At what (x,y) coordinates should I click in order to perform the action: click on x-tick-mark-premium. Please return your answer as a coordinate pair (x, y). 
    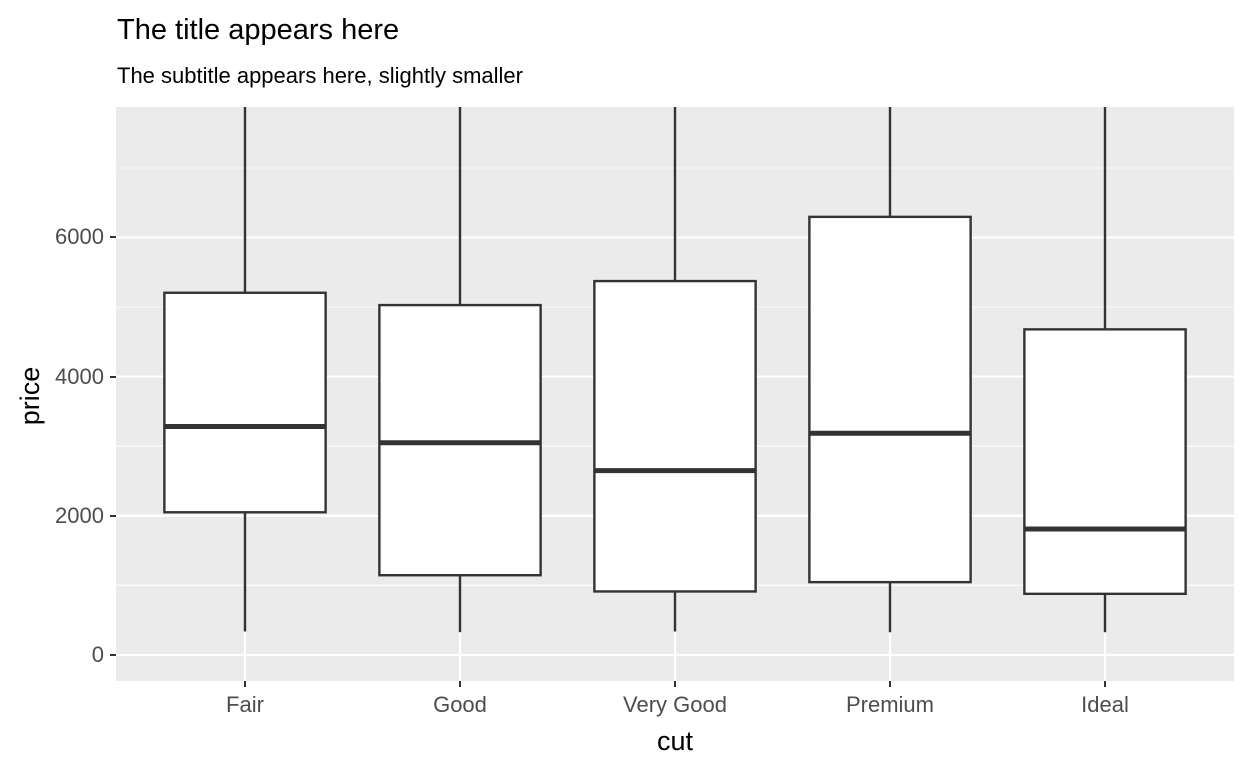
    Looking at the image, I should click on (890, 684).